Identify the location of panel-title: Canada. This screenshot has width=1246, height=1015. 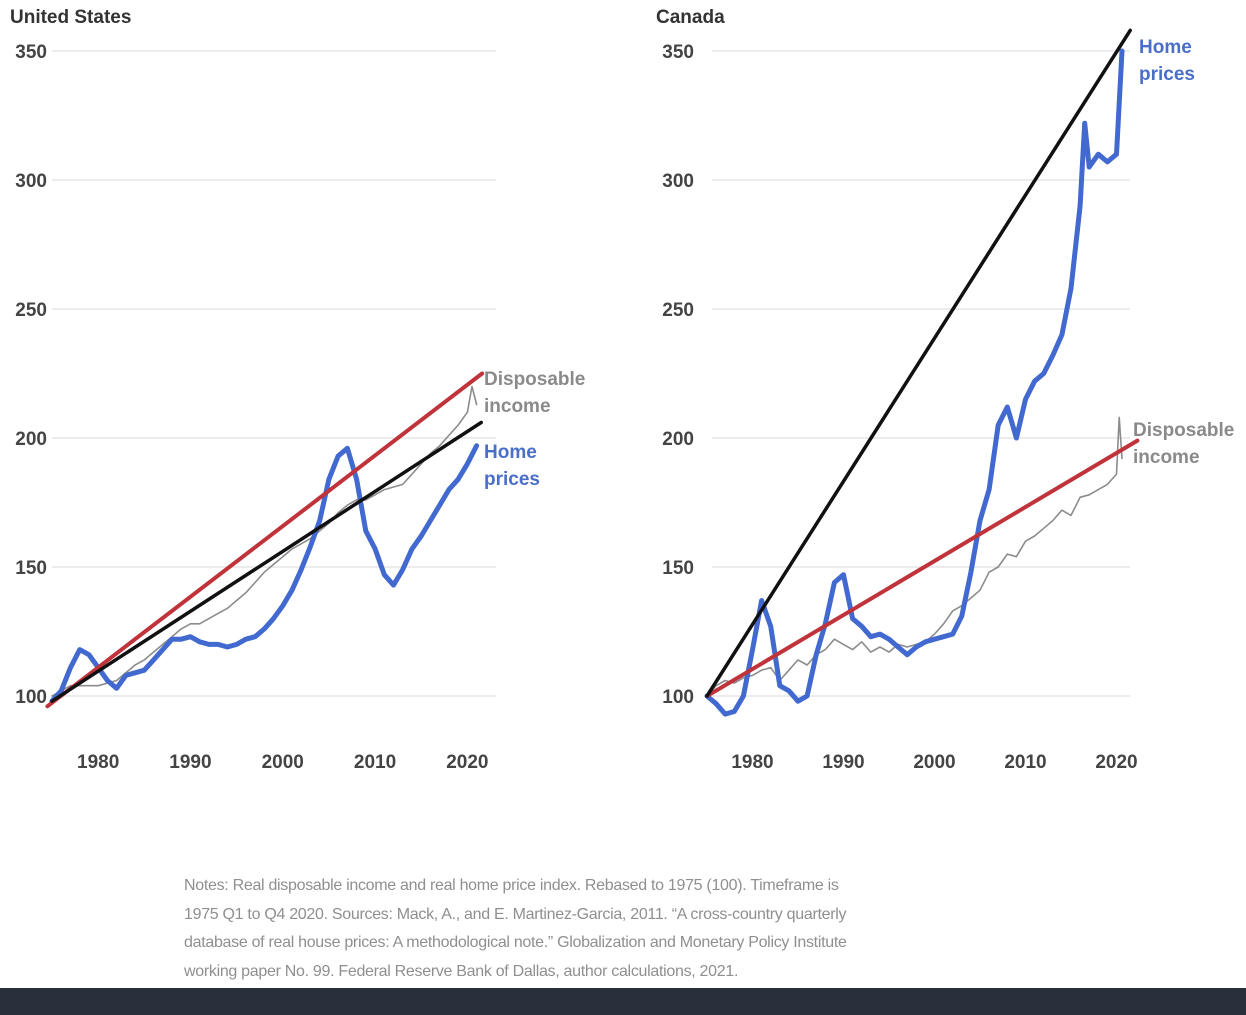
(690, 17).